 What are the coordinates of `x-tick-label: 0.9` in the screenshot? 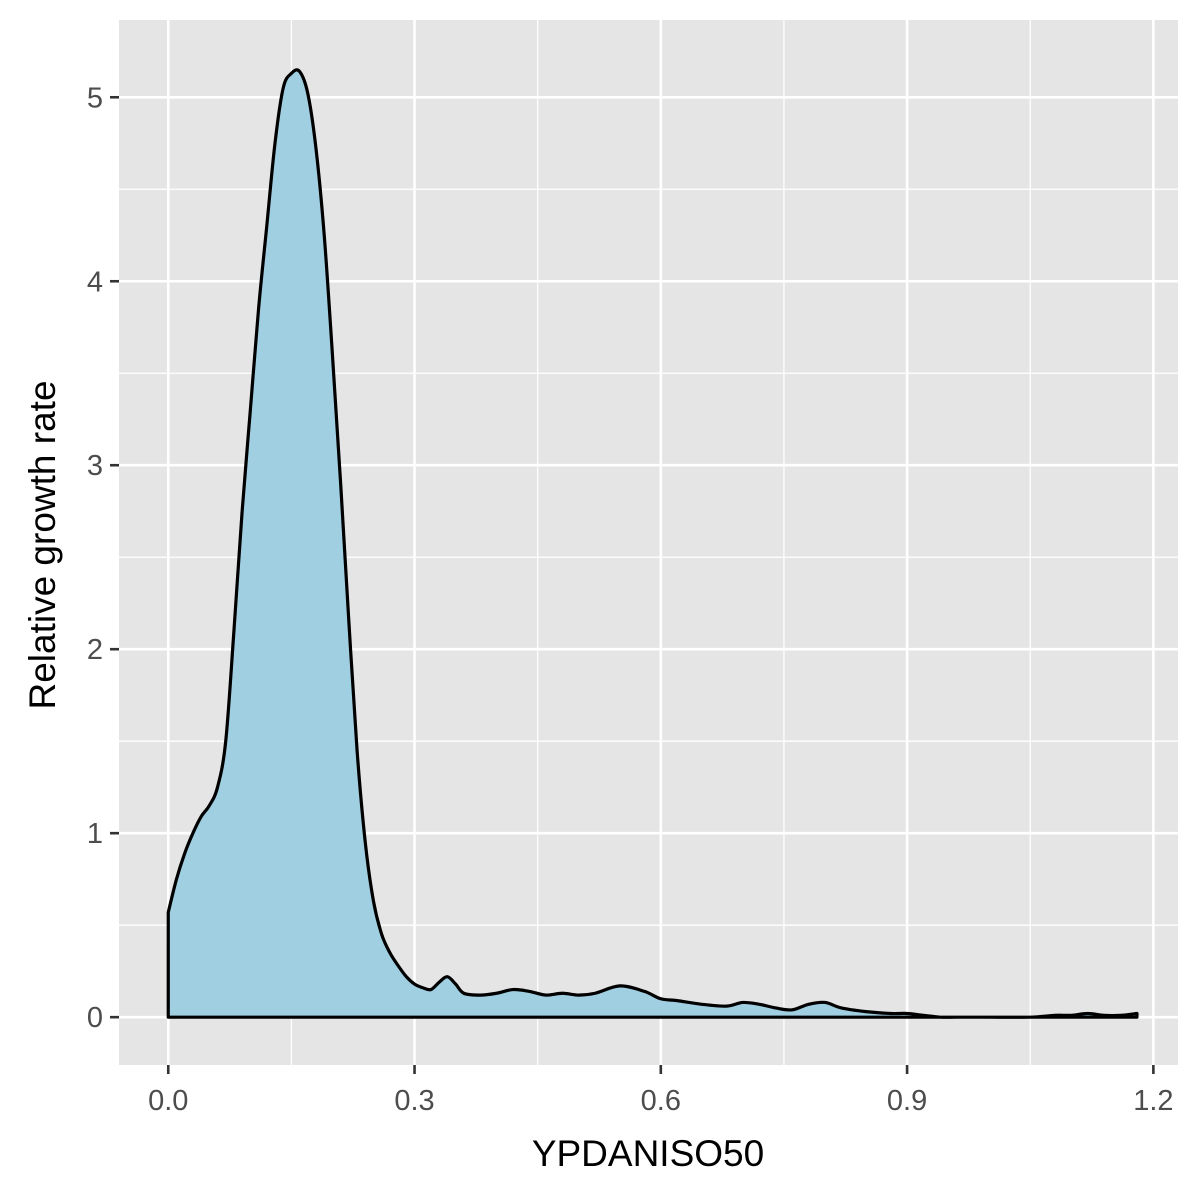 It's located at (907, 1101).